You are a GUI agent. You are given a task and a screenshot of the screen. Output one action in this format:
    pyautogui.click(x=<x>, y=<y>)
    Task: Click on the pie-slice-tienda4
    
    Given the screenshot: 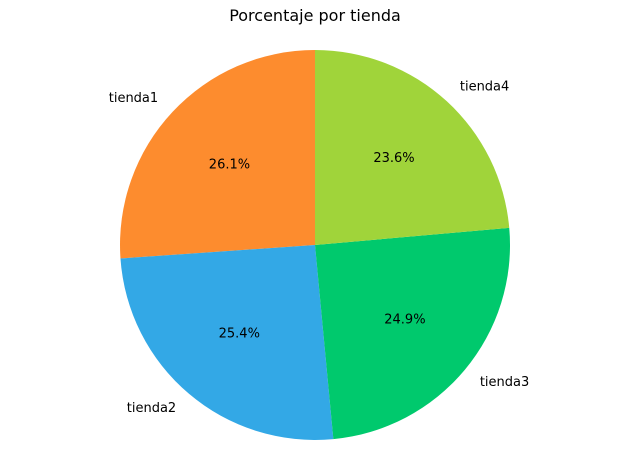 What is the action you would take?
    pyautogui.click(x=412, y=147)
    